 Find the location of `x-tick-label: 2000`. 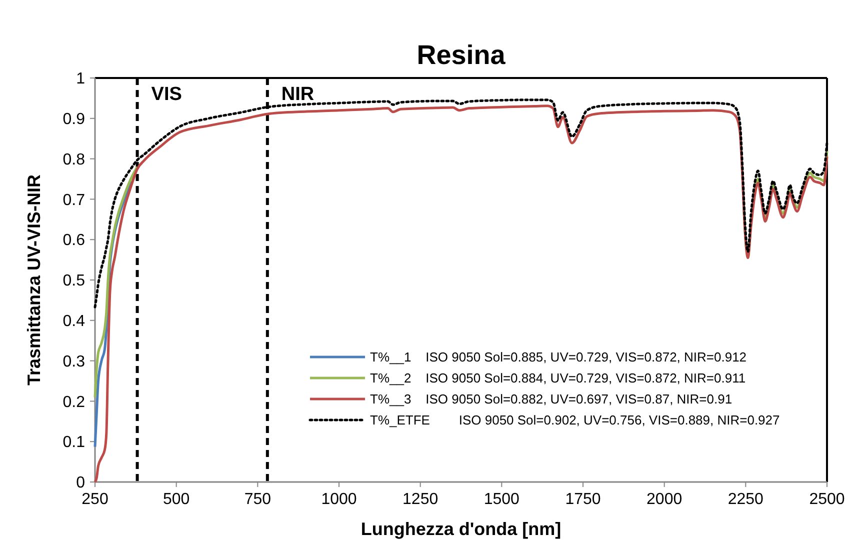

x-tick-label: 2000 is located at coordinates (664, 499).